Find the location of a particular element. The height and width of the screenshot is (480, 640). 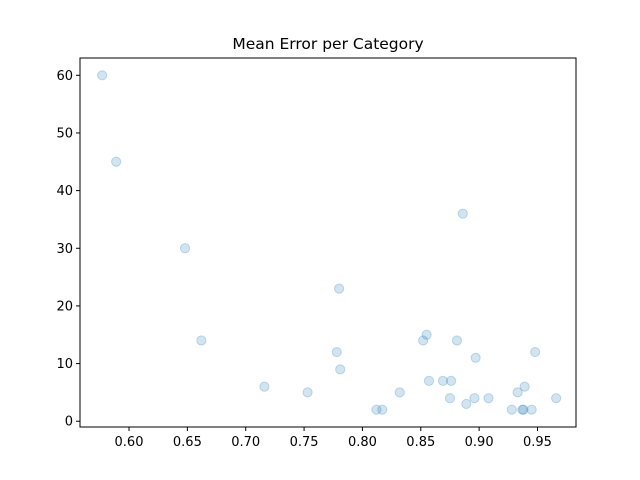

y-tick-label-5: 50 is located at coordinates (64, 133).